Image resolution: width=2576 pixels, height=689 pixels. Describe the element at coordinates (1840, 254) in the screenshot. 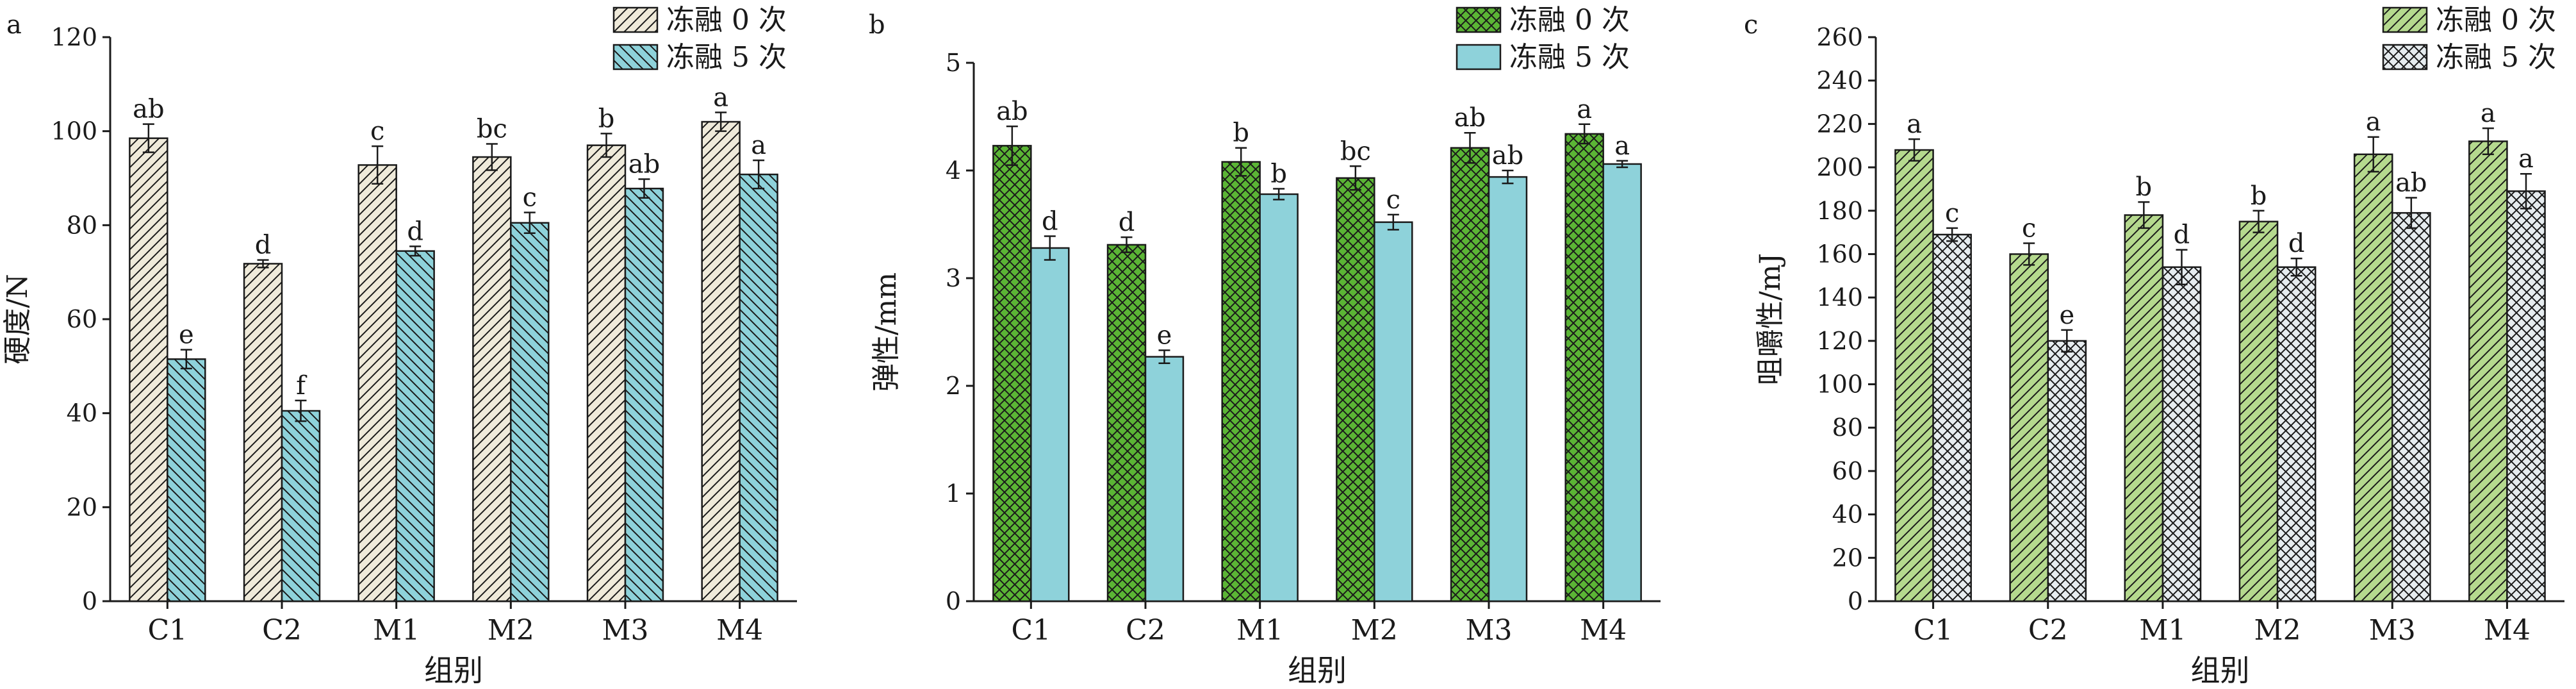

I see `y-tick-label: 160` at that location.